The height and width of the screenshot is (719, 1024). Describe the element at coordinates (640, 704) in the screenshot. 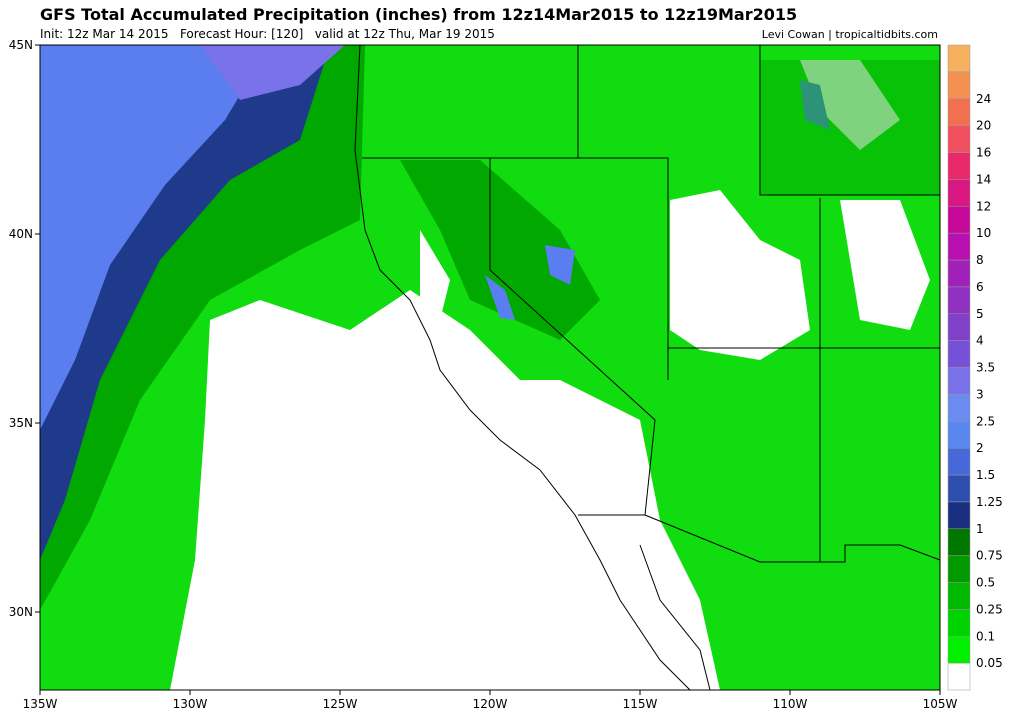

I see `lon-label: 115W` at that location.